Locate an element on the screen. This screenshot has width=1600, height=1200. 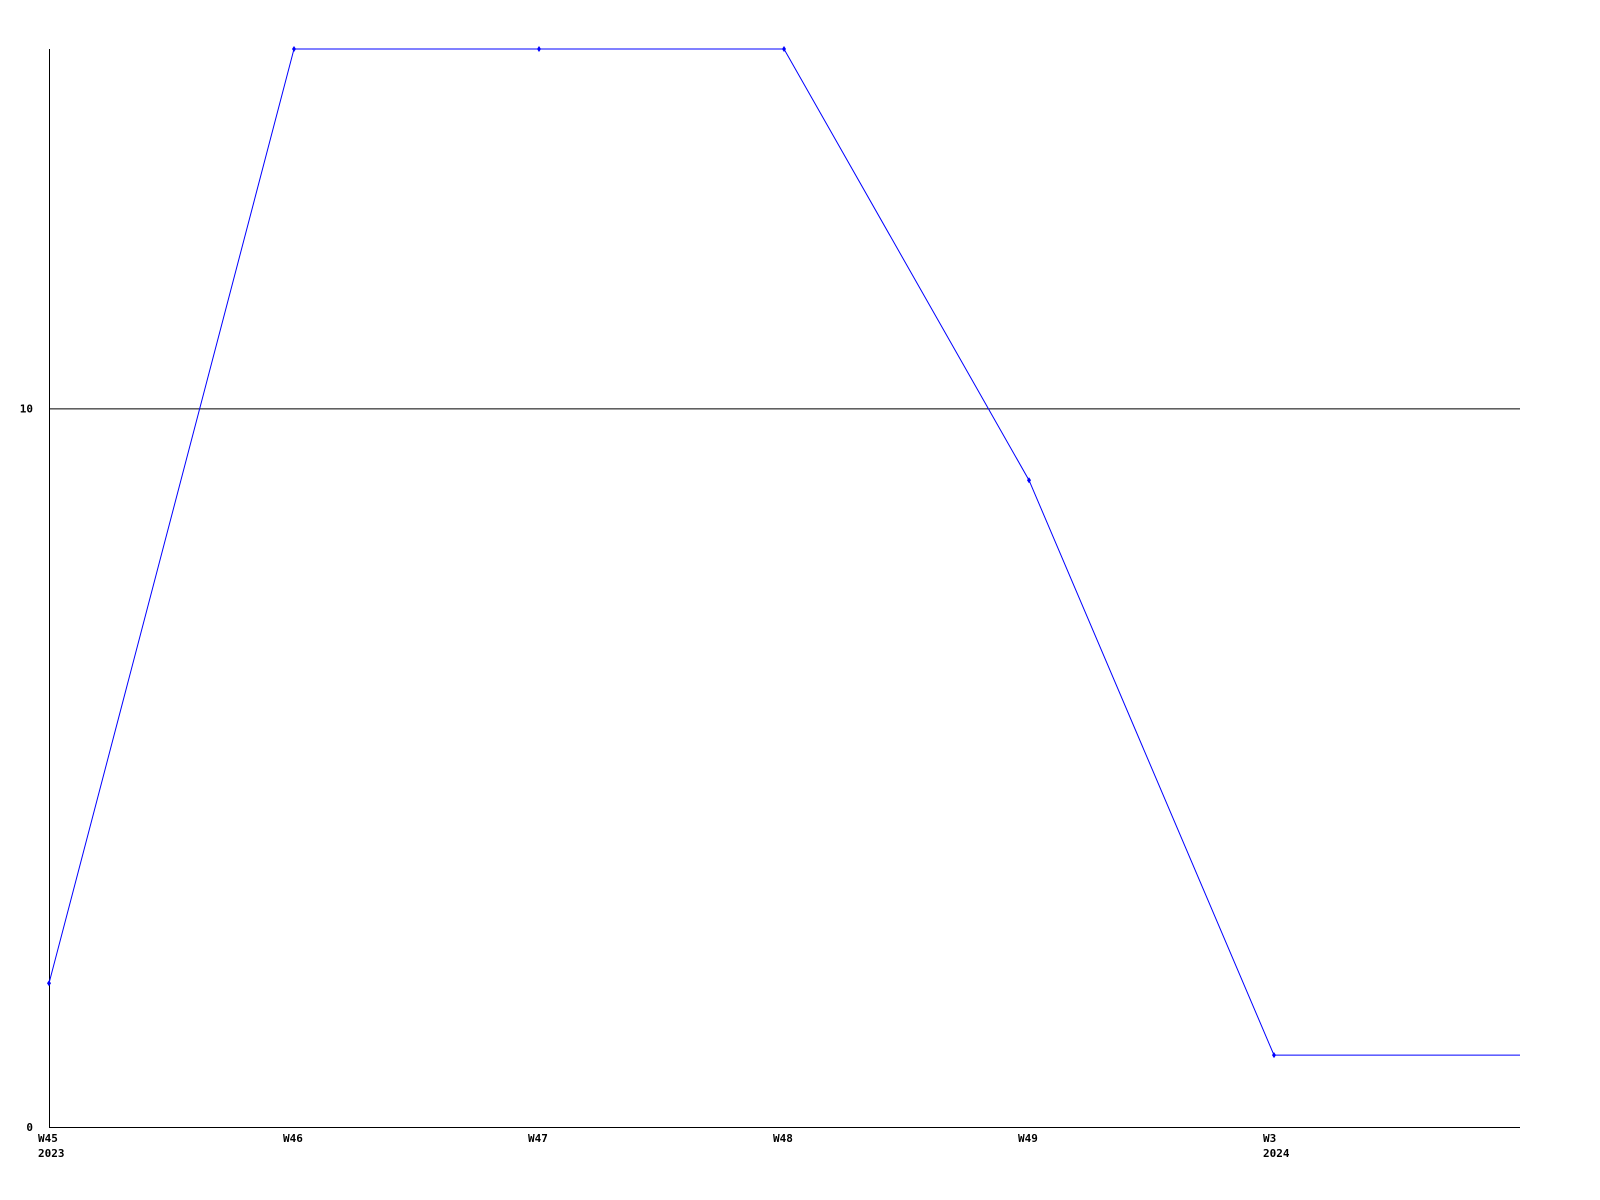
x-tick-sublabel: 2023 is located at coordinates (51, 1153).